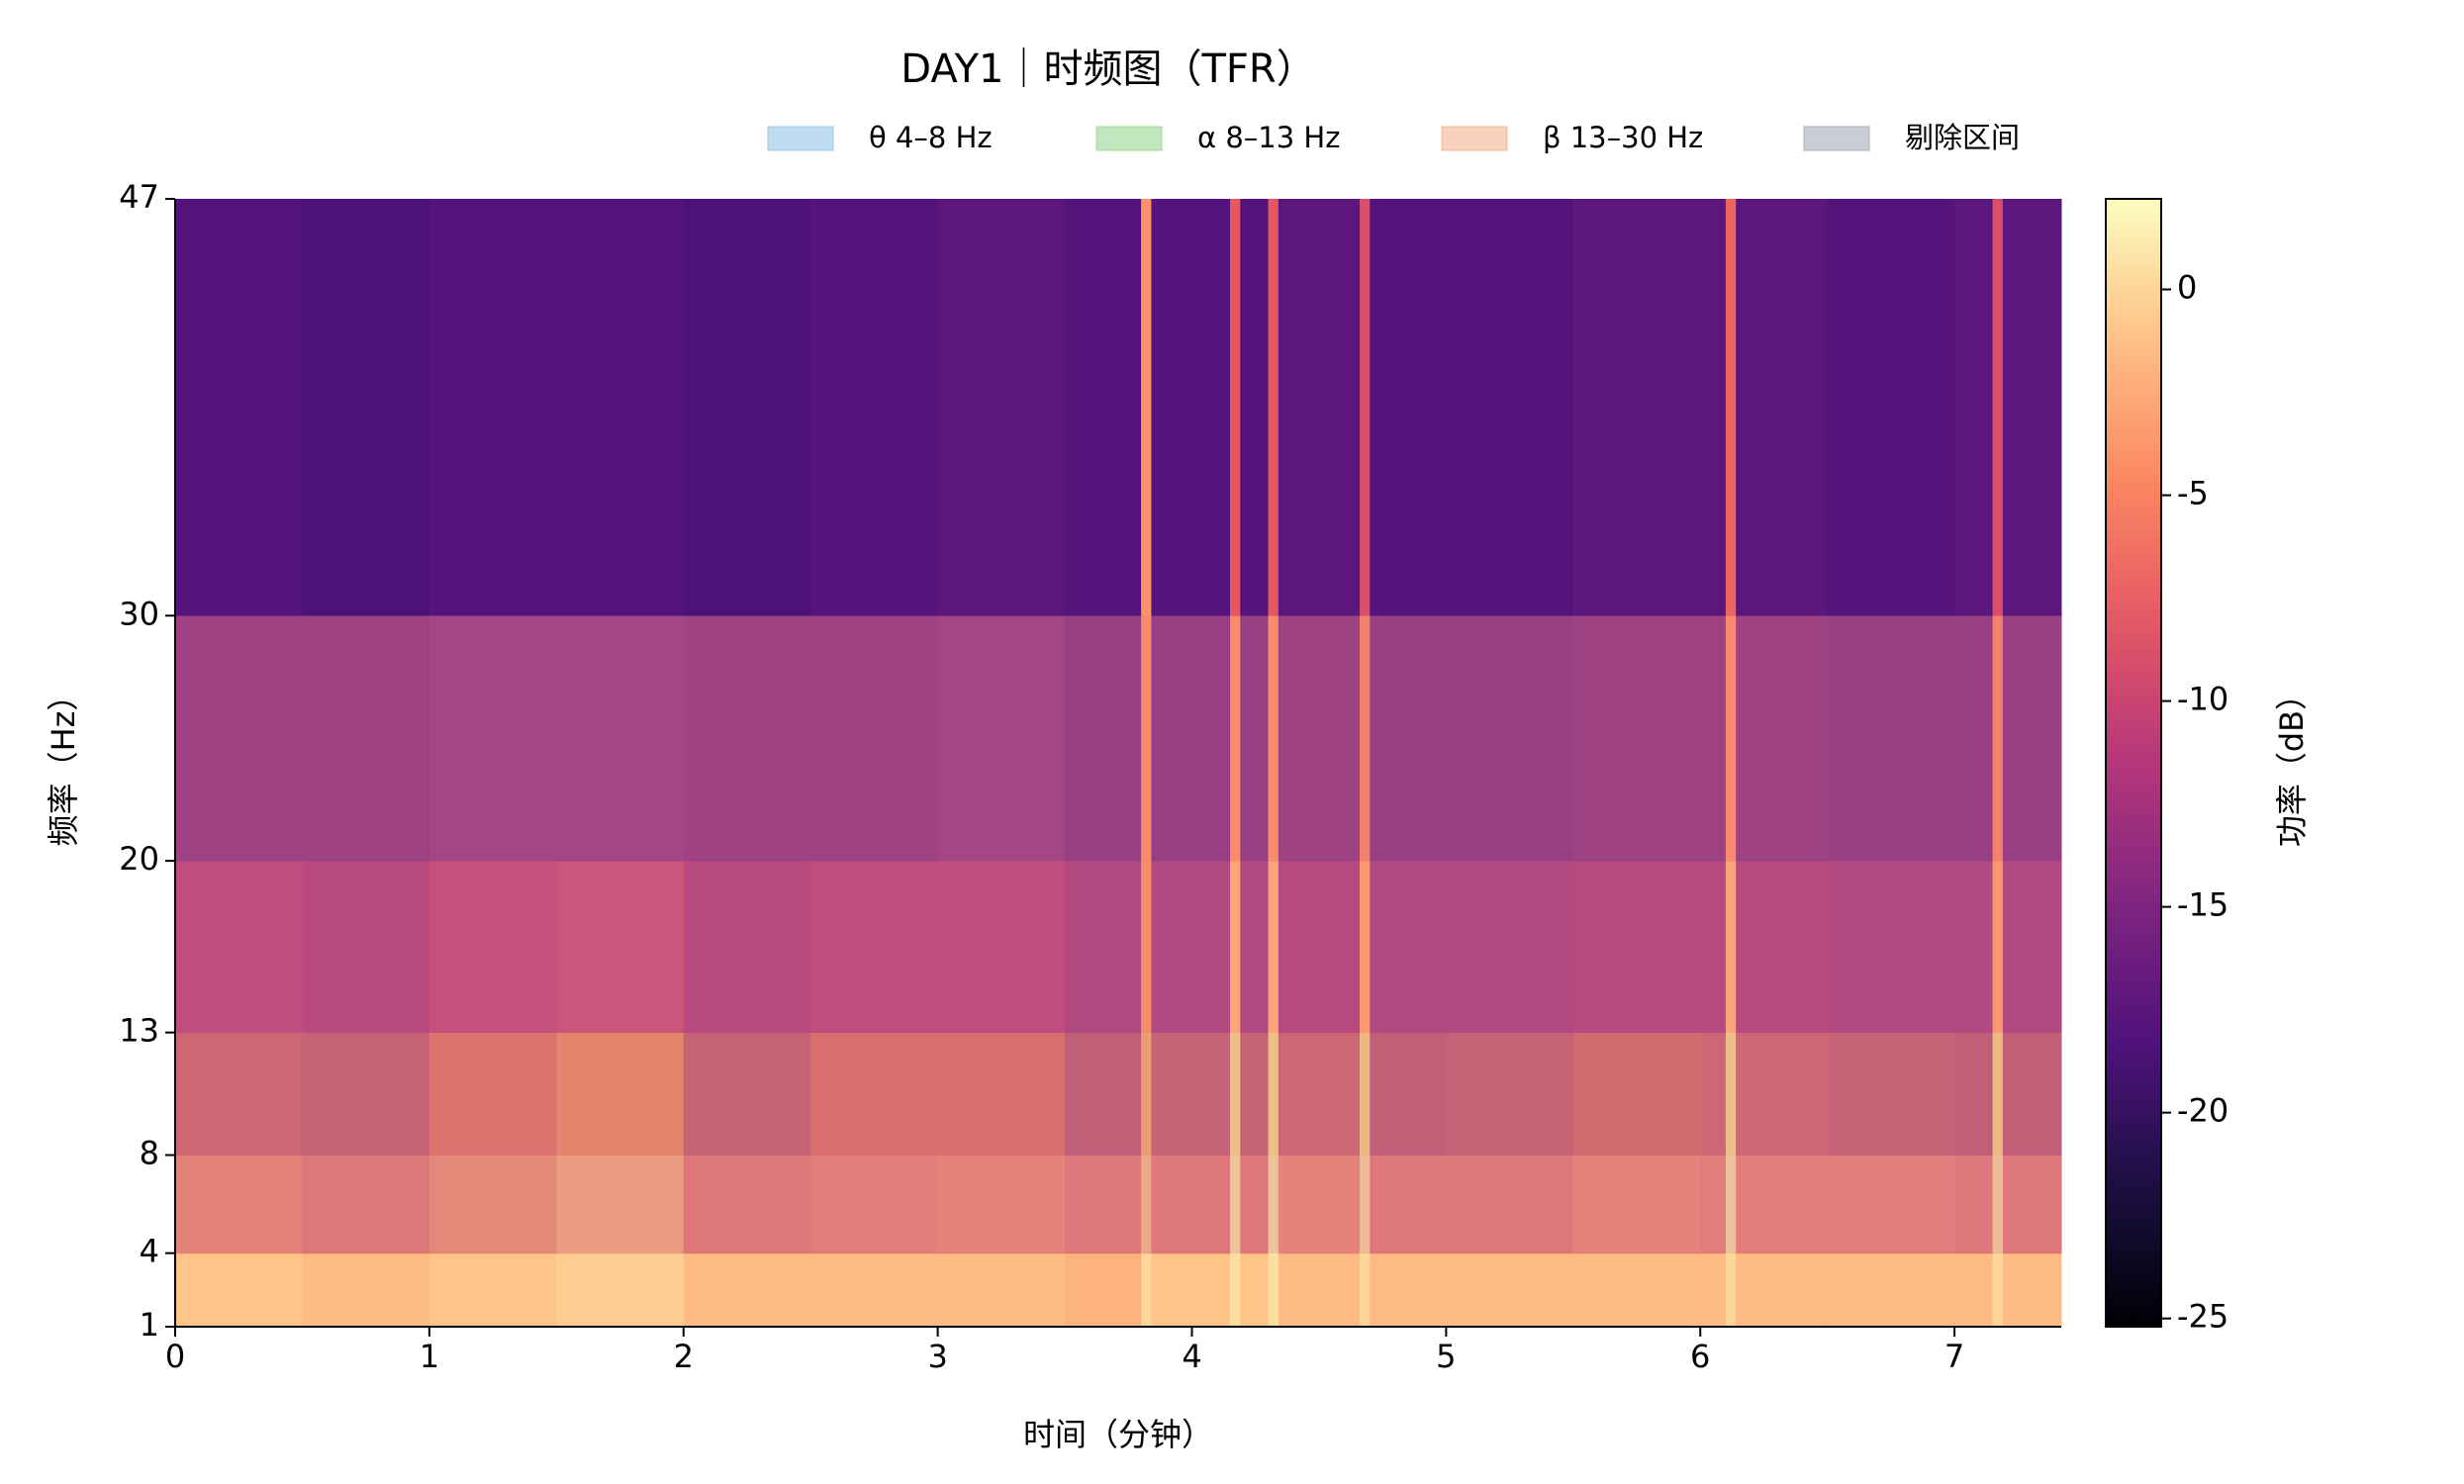  What do you see at coordinates (139, 859) in the screenshot?
I see `y-tick-label: 20` at bounding box center [139, 859].